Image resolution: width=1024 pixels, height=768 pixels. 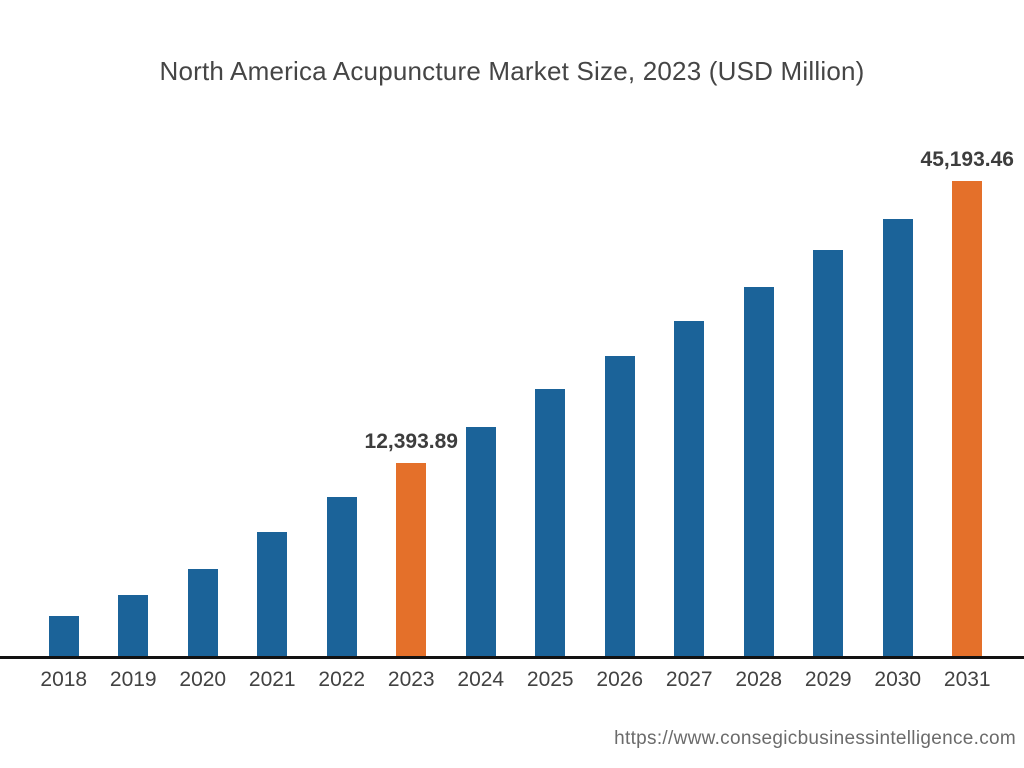 I want to click on x-axis-tick-label: 2031, so click(x=967, y=679).